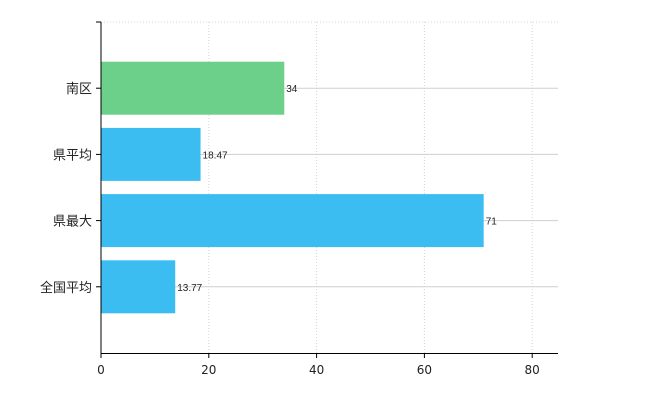 This screenshot has height=400, width=650. Describe the element at coordinates (79, 89) in the screenshot. I see `category-label: 南区` at that location.